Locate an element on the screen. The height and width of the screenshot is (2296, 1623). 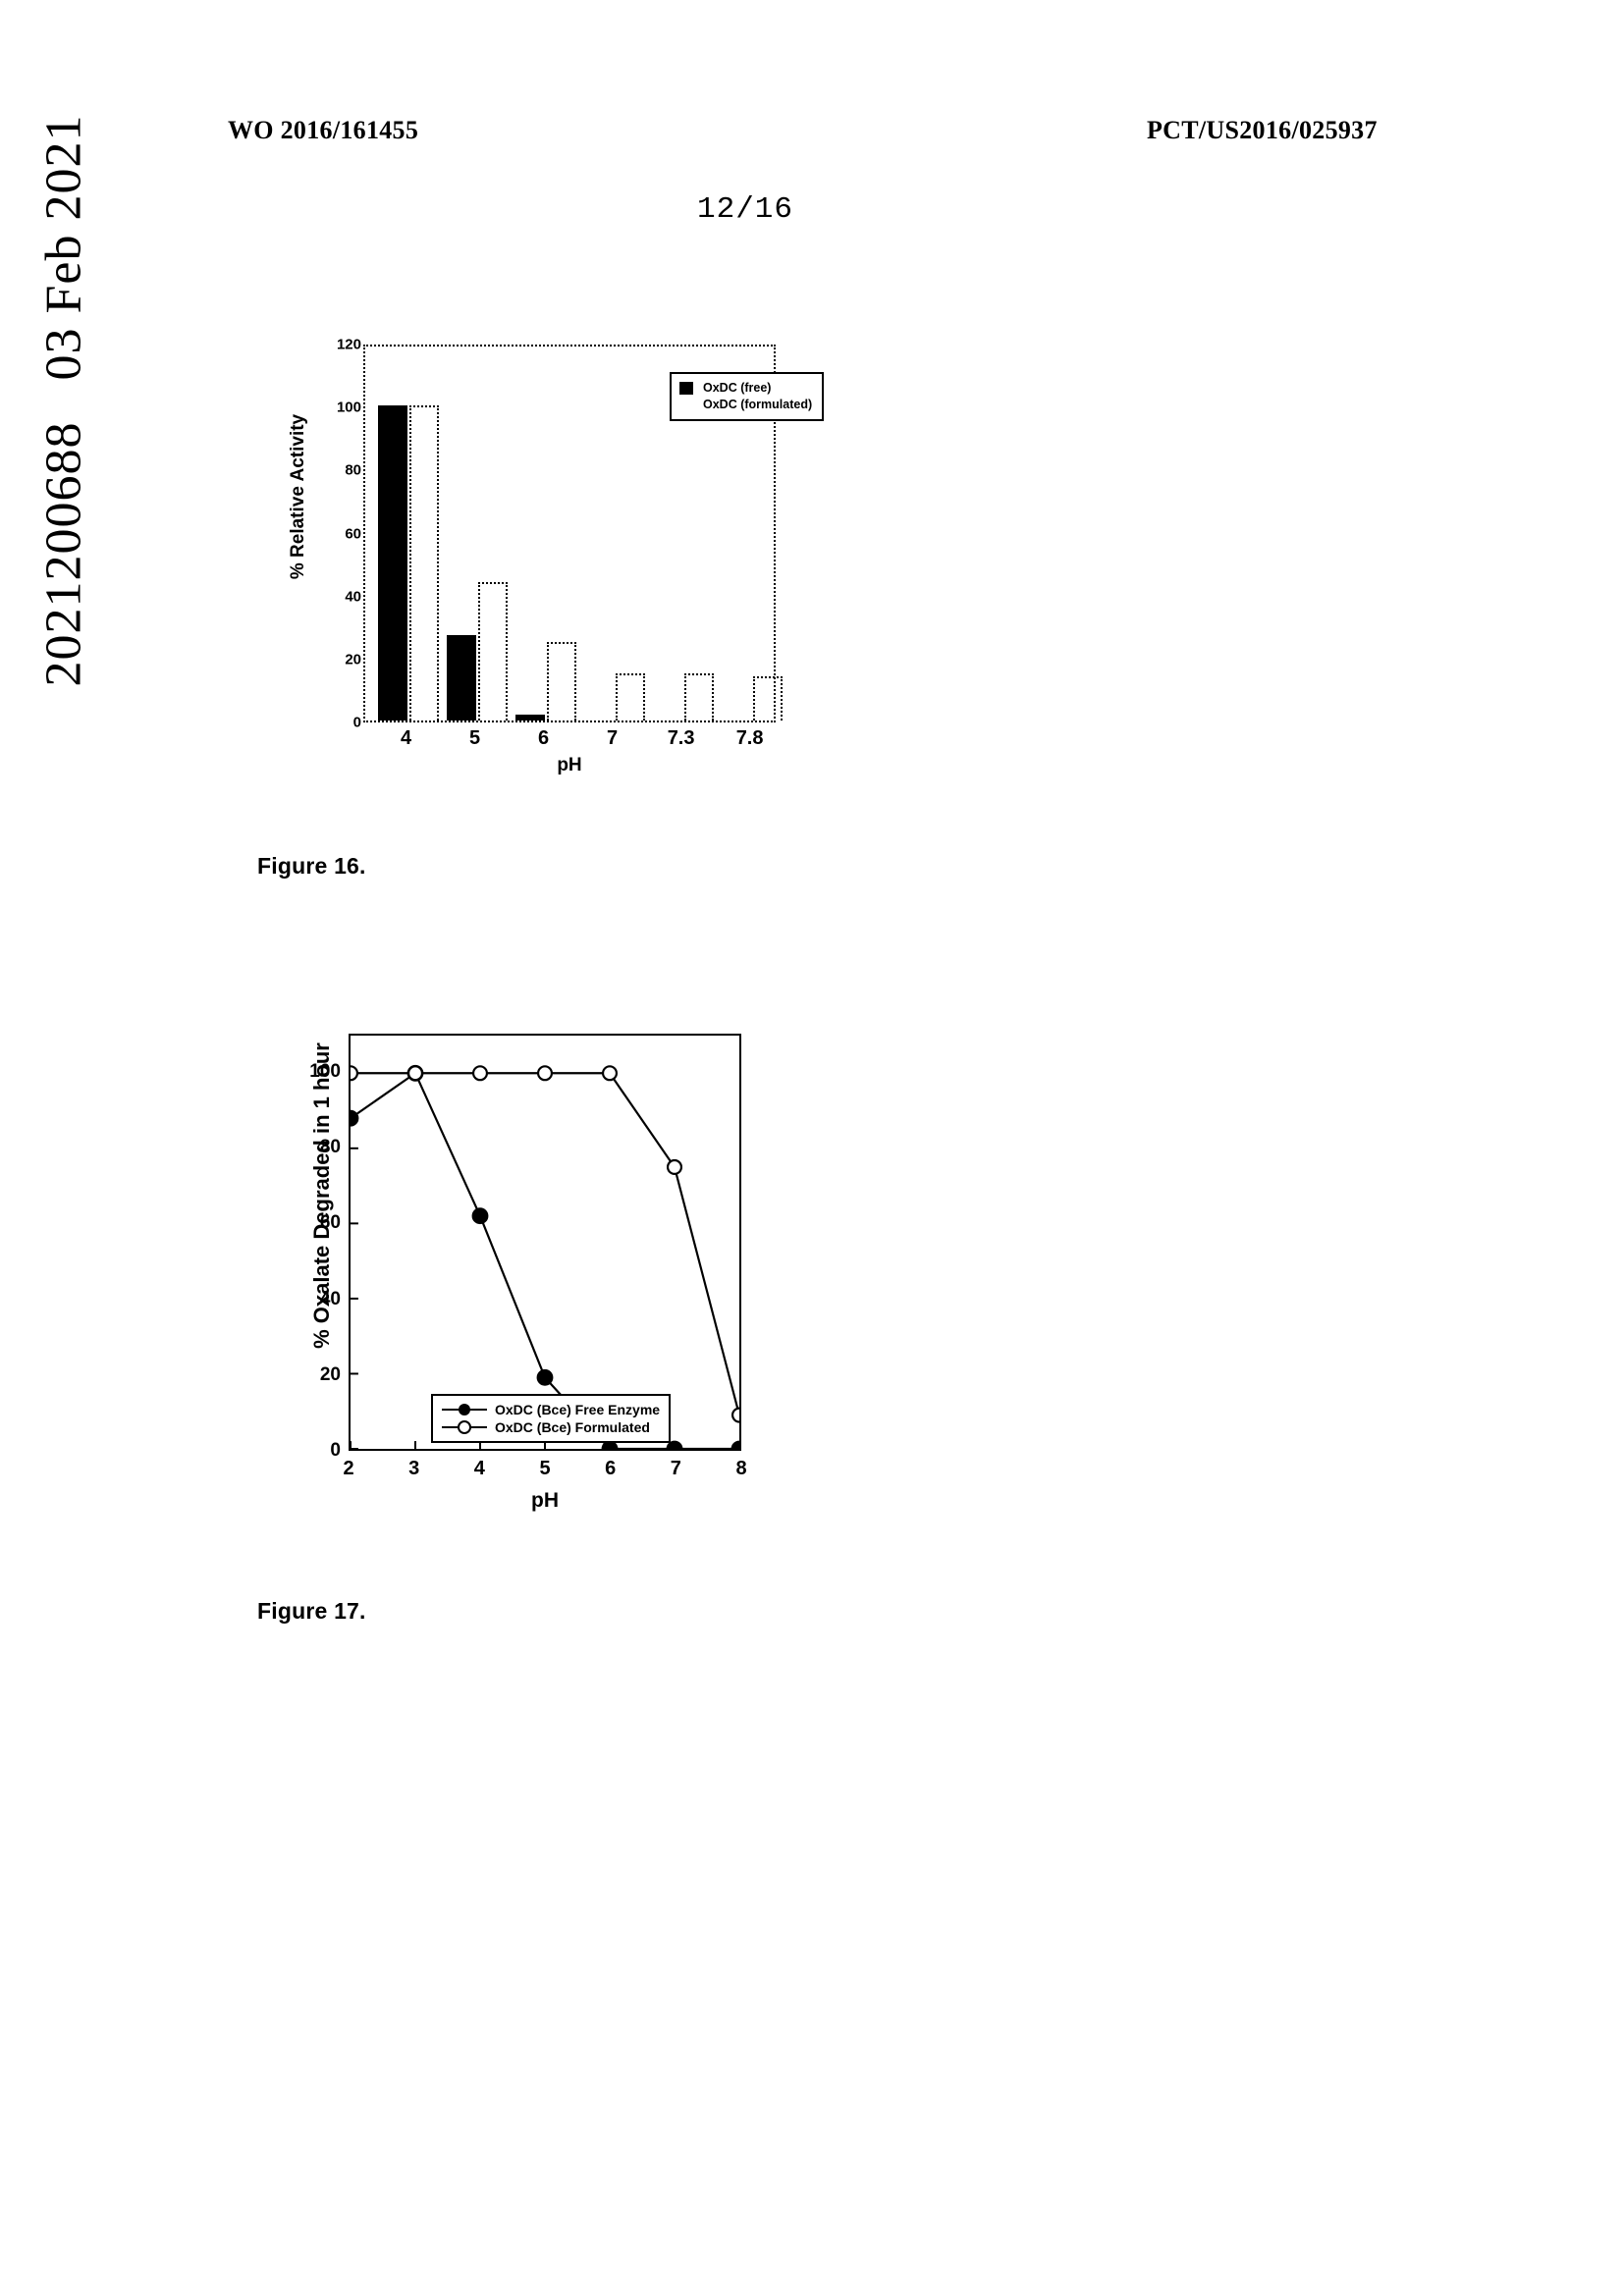
filled-square-icon is located at coordinates (686, 388).